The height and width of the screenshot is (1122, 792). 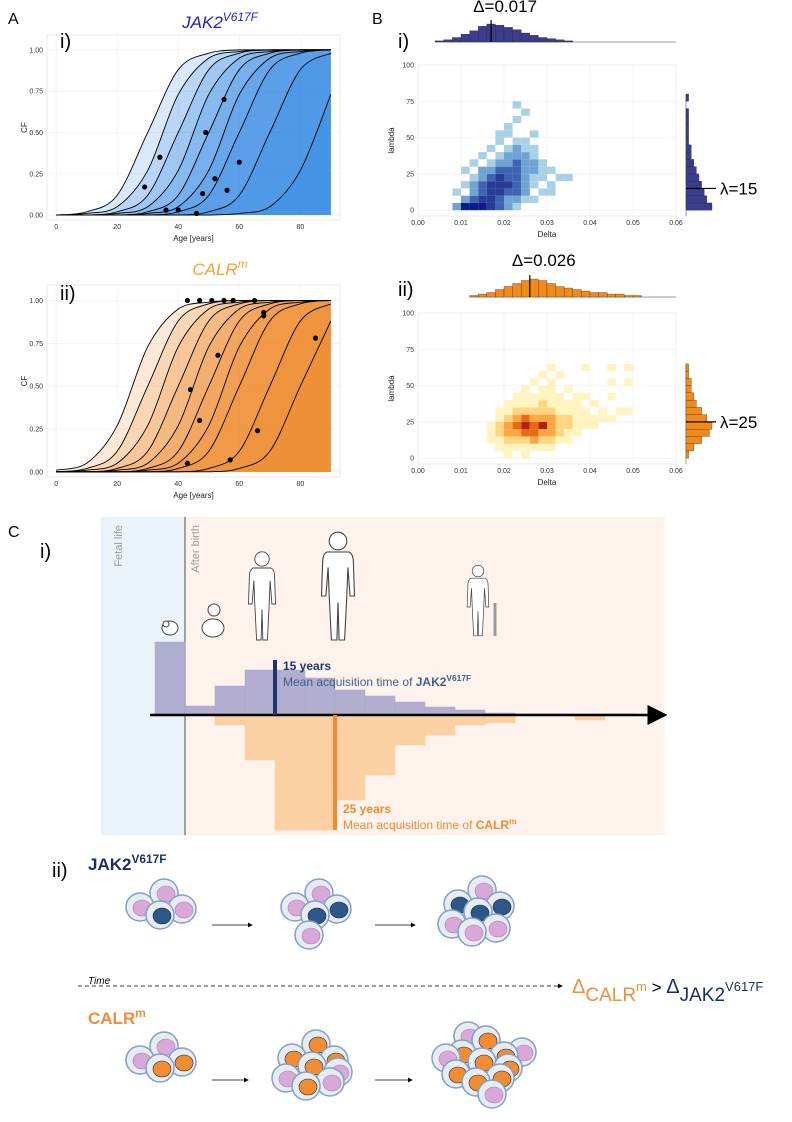 What do you see at coordinates (590, 471) in the screenshot?
I see `x-tick-label: 0.04` at bounding box center [590, 471].